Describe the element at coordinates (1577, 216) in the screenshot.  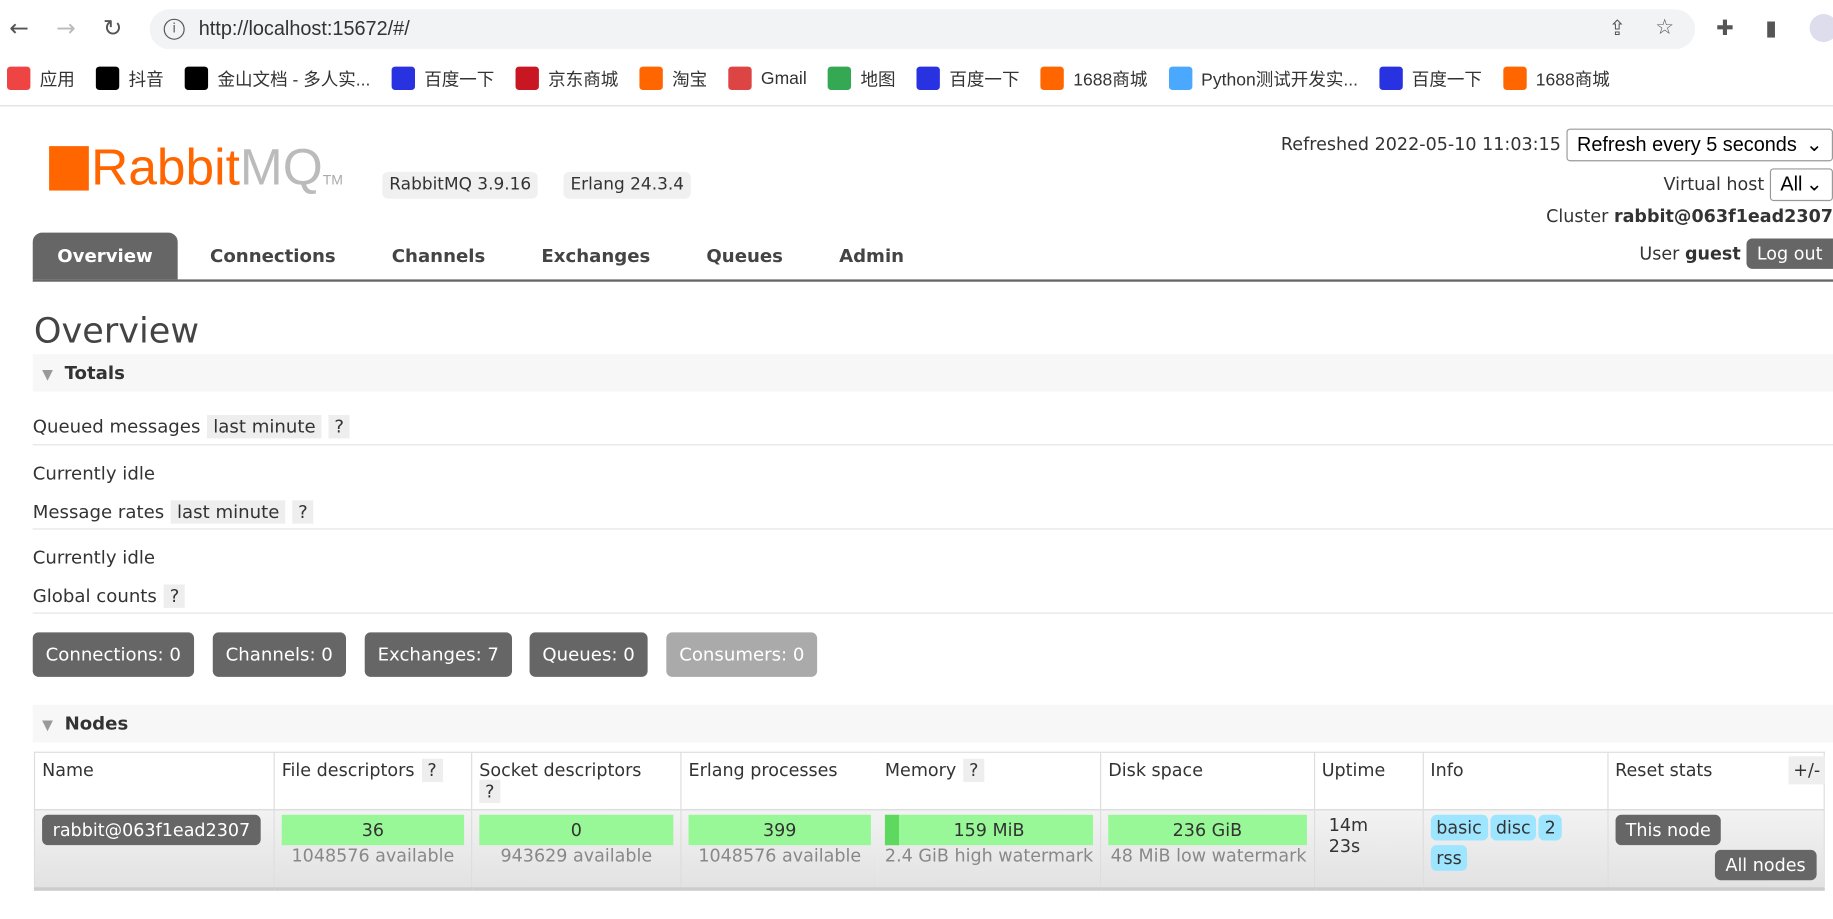
I see `cluster-label: Cluster` at that location.